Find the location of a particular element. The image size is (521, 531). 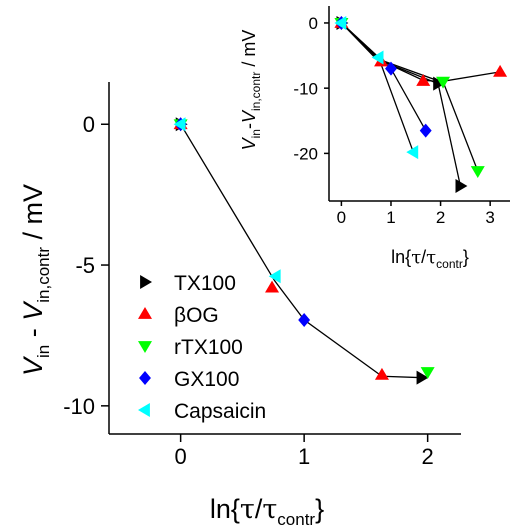

main-x-tick-label: 0 is located at coordinates (181, 456).